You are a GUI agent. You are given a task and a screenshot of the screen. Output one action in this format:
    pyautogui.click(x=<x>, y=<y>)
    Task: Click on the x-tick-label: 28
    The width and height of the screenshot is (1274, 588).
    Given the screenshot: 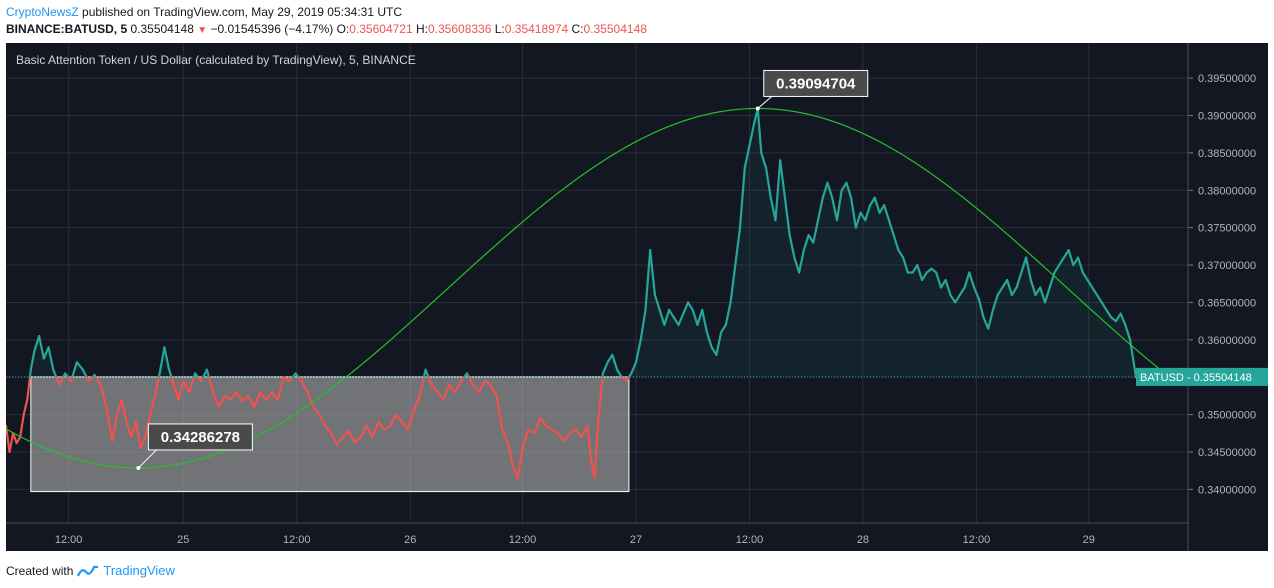 What is the action you would take?
    pyautogui.click(x=863, y=540)
    